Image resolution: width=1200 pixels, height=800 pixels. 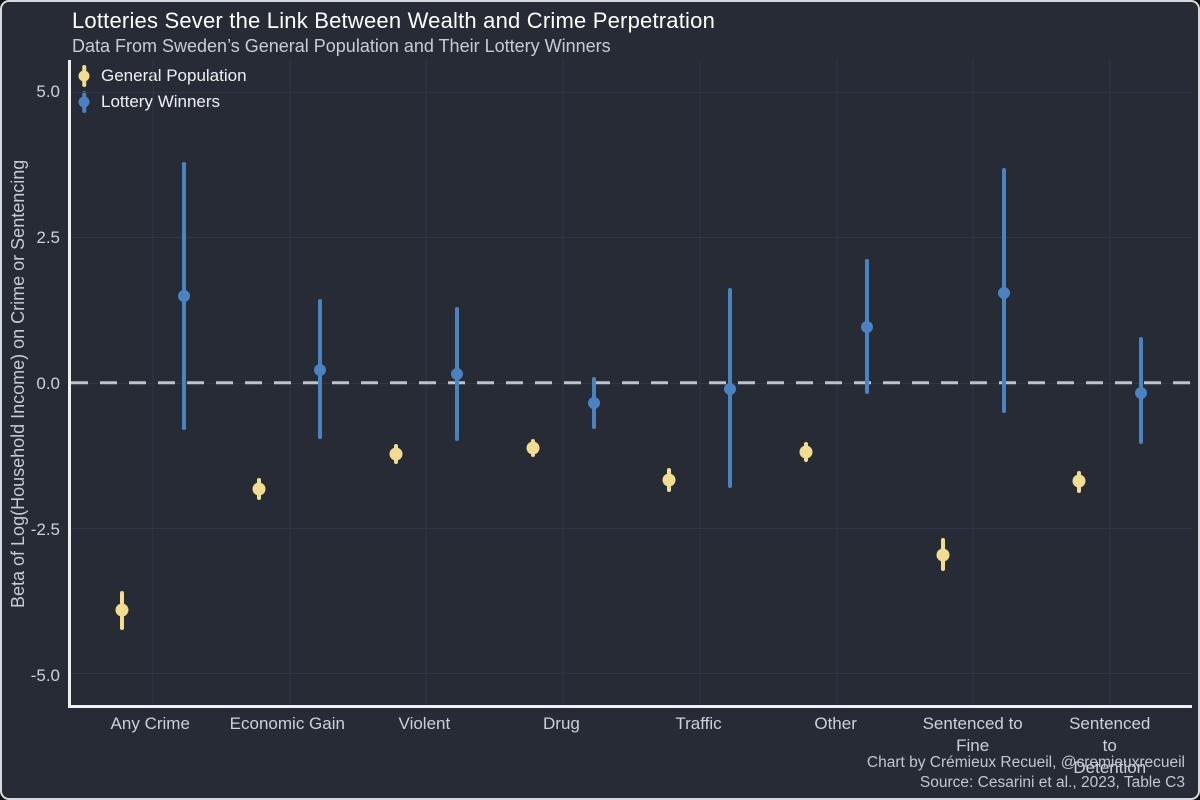 I want to click on x-tick-label: Other, so click(x=835, y=723).